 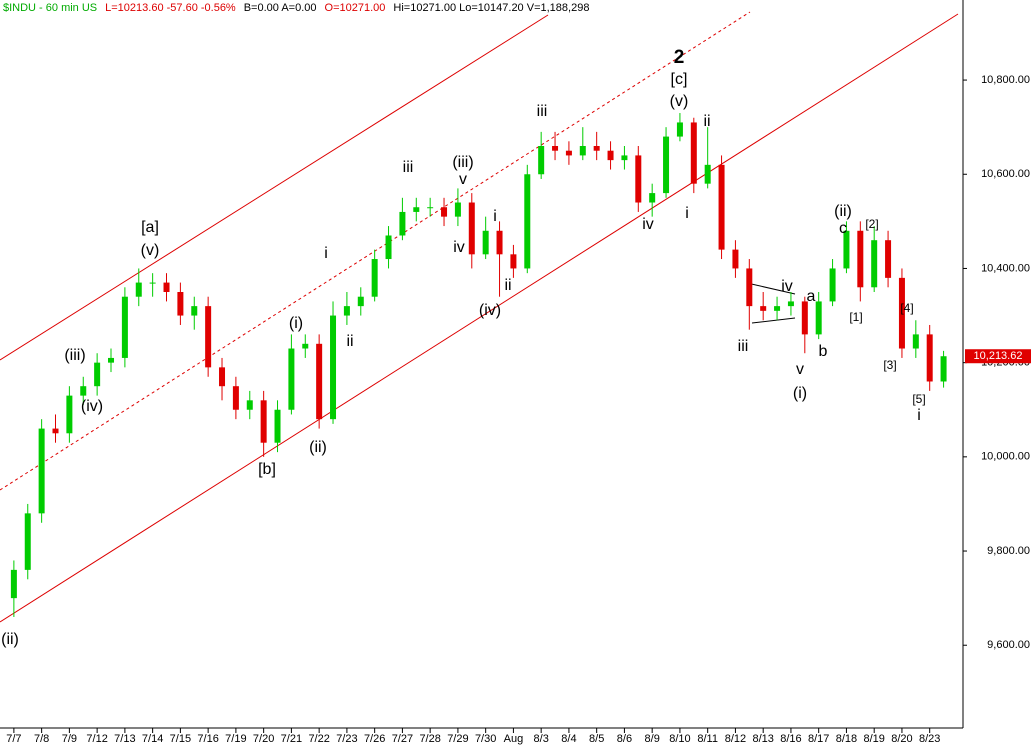 I want to click on x-tick-label: 7/30, so click(x=485, y=739).